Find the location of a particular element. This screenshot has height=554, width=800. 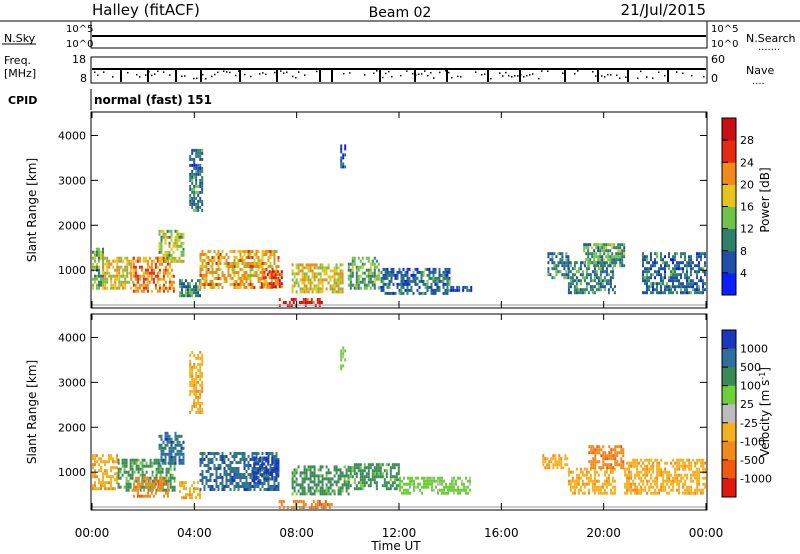

nsky-frame is located at coordinates (399, 34).